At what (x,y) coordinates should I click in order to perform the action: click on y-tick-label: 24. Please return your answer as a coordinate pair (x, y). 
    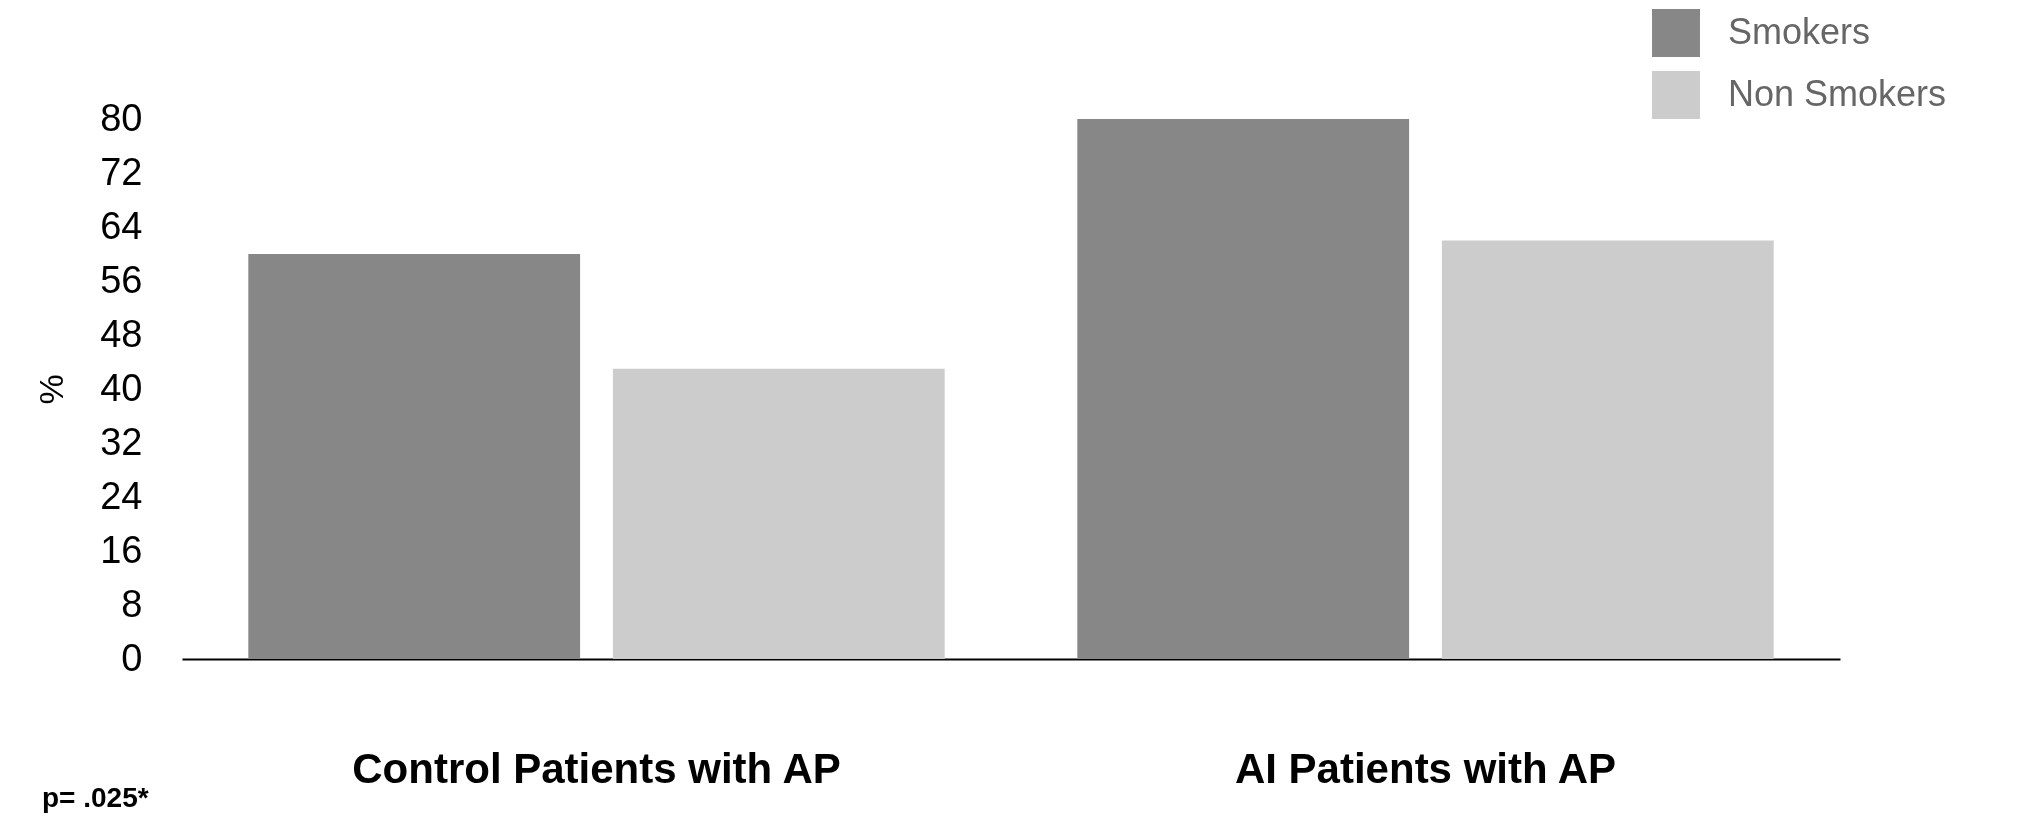
    Looking at the image, I should click on (121, 495).